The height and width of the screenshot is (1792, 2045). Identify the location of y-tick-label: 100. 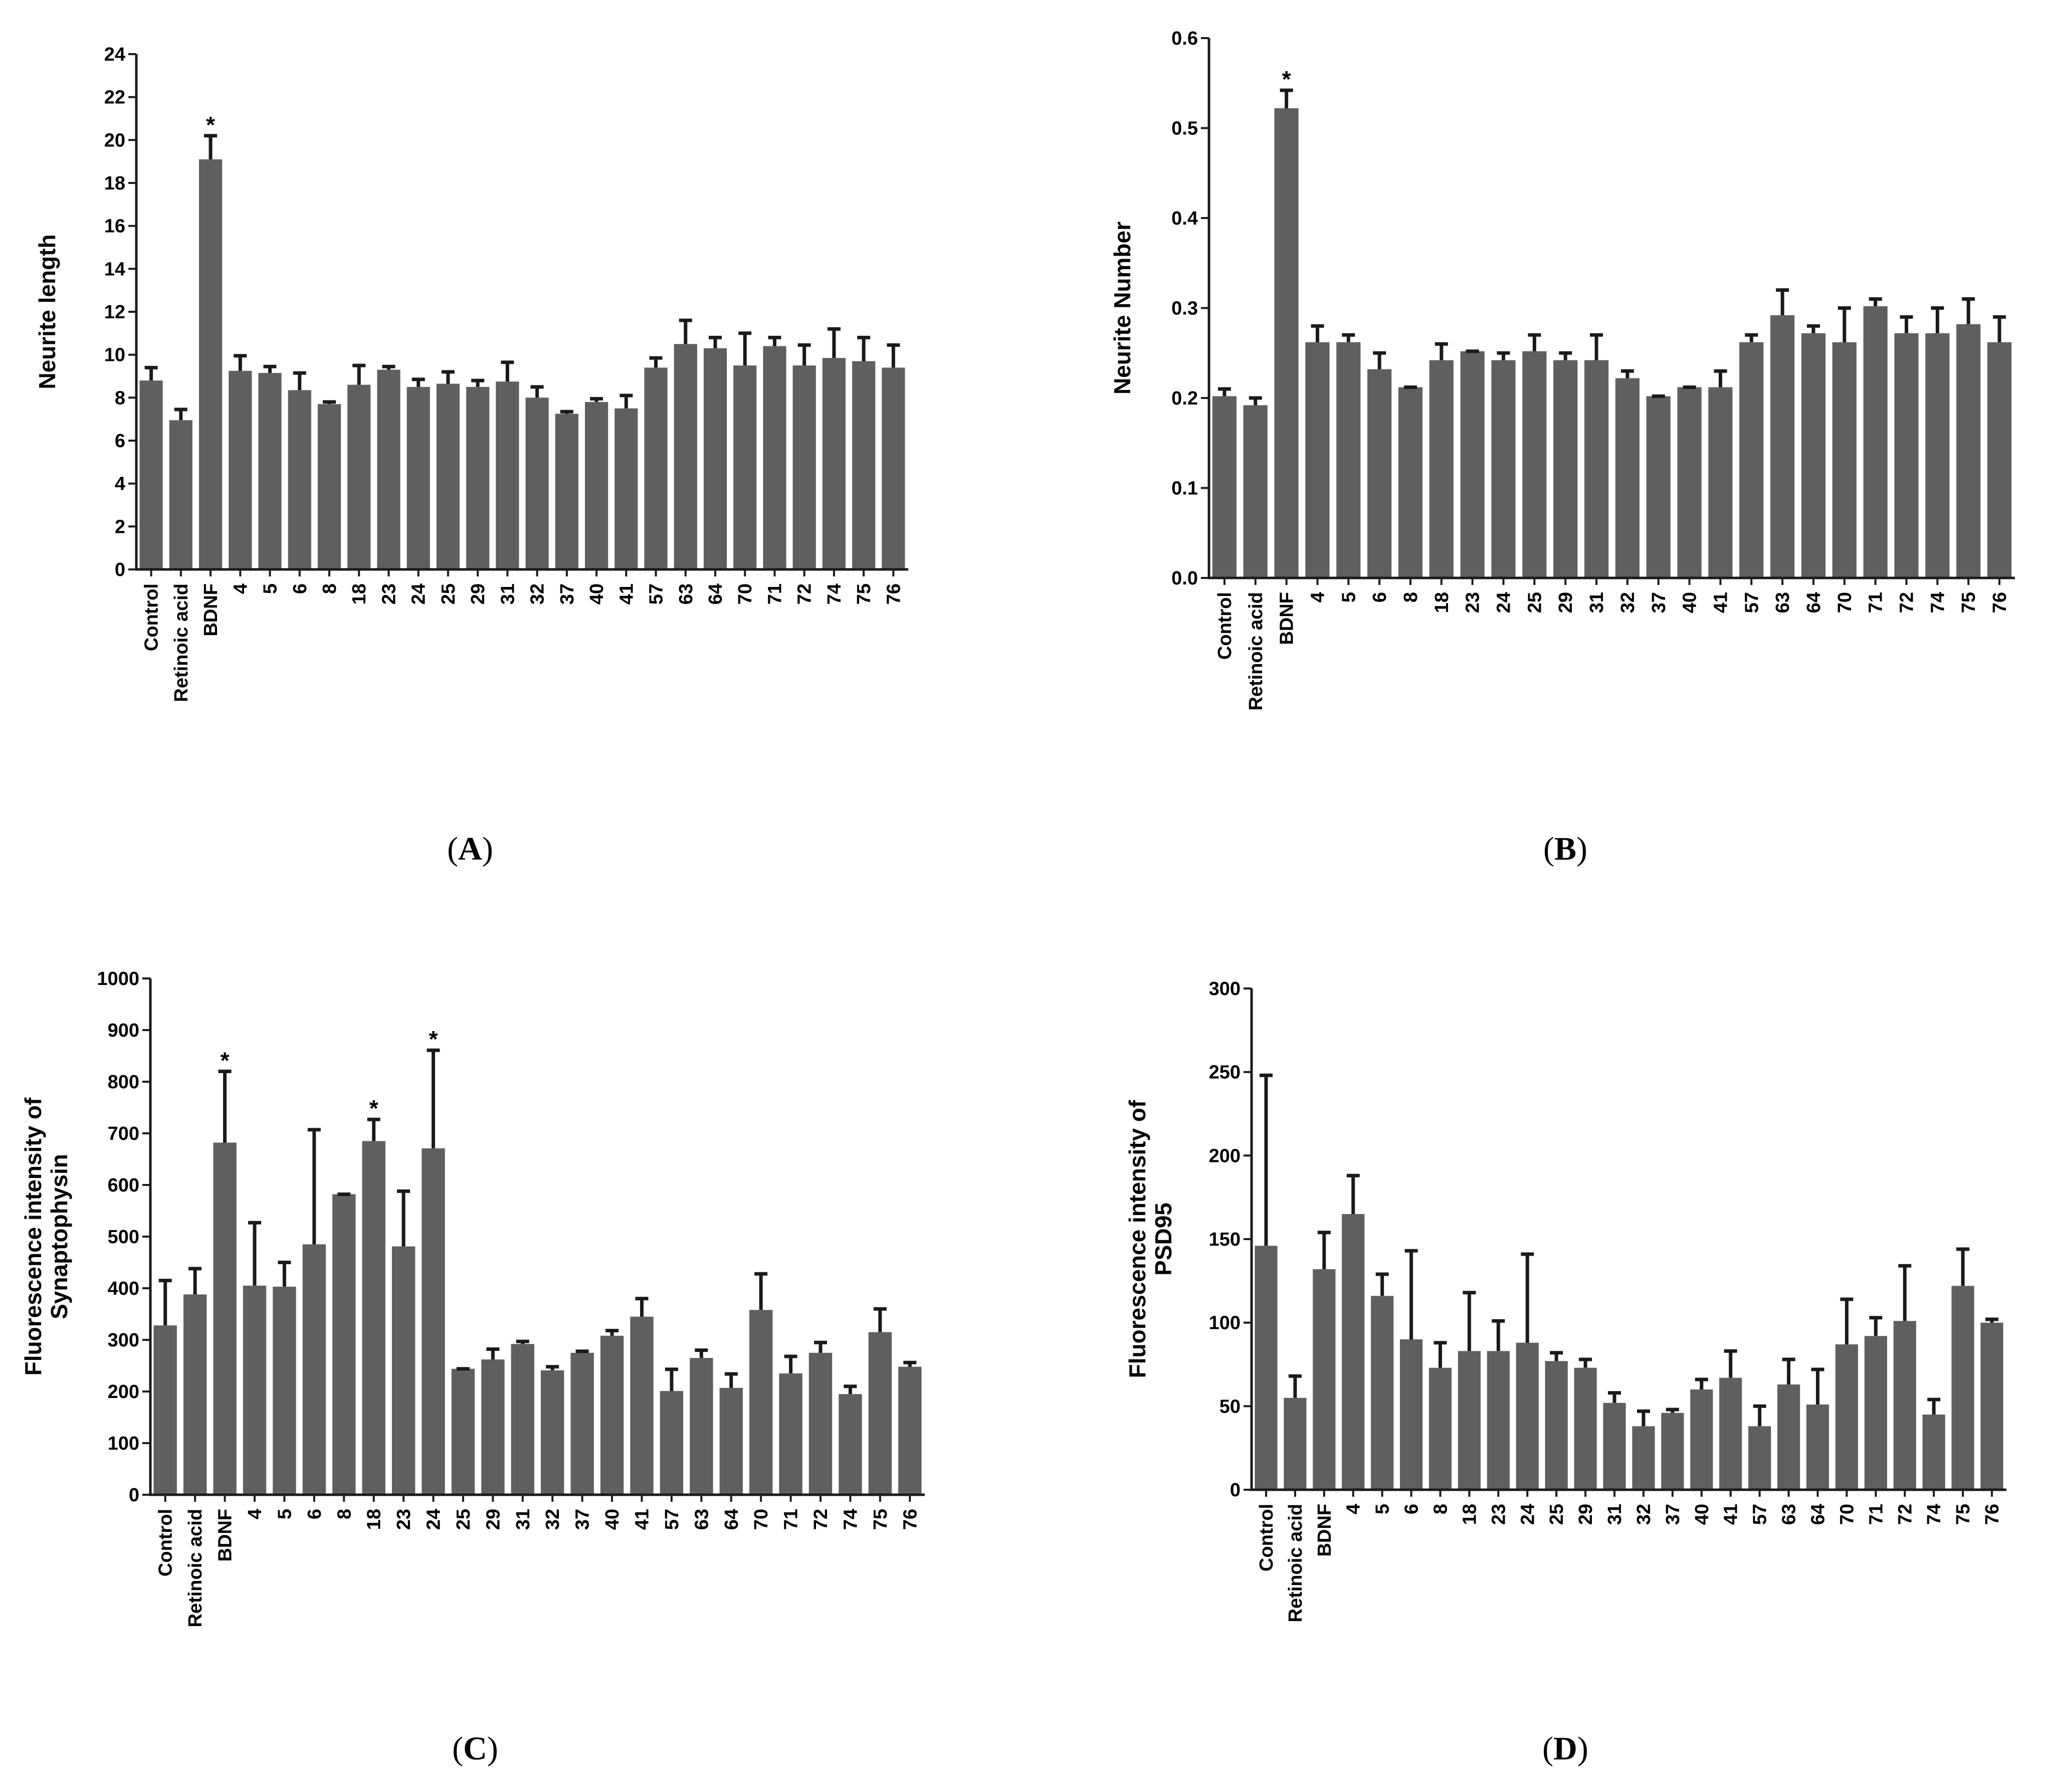
(1225, 1323).